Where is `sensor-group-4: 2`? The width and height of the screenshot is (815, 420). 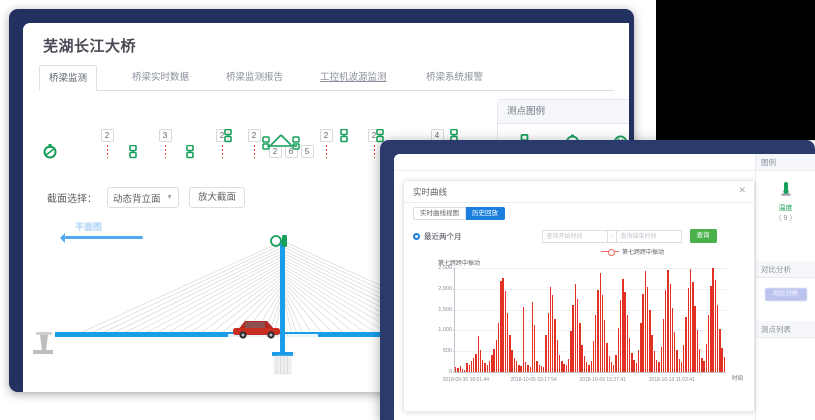 sensor-group-4: 2 is located at coordinates (254, 142).